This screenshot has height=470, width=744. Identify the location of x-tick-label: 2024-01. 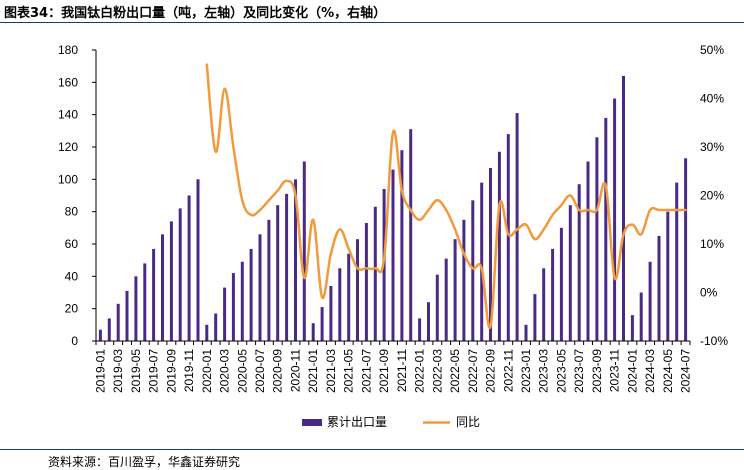
(632, 371).